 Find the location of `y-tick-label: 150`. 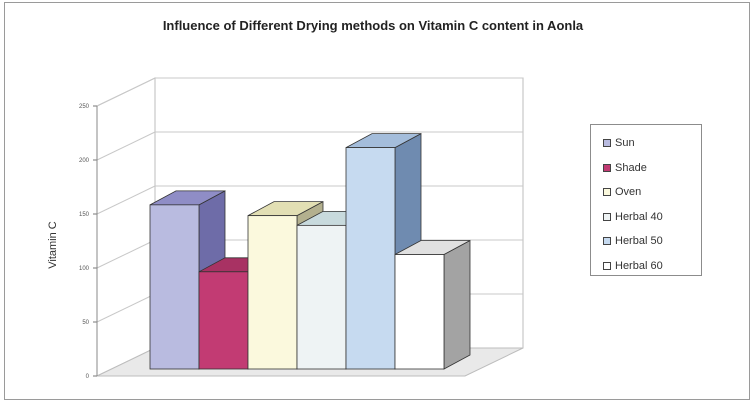

y-tick-label: 150 is located at coordinates (84, 215).